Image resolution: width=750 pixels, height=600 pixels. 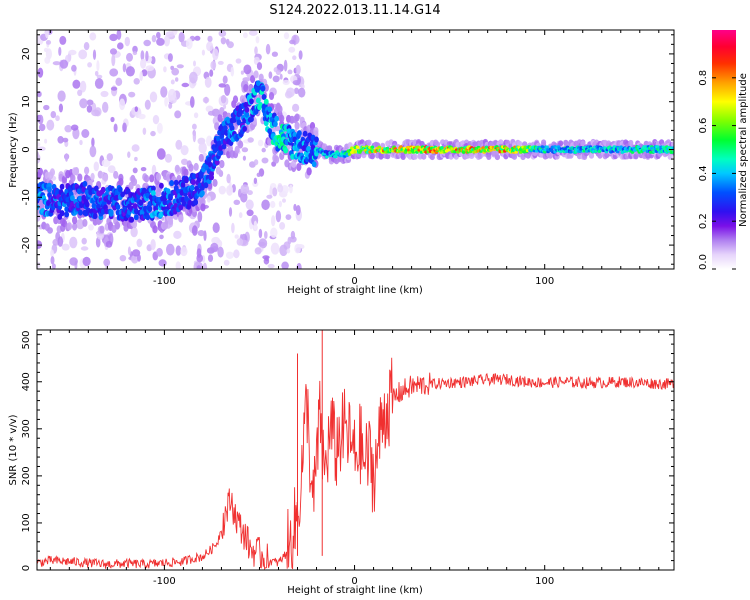 What do you see at coordinates (26, 245) in the screenshot?
I see `y-tick-label: -20` at bounding box center [26, 245].